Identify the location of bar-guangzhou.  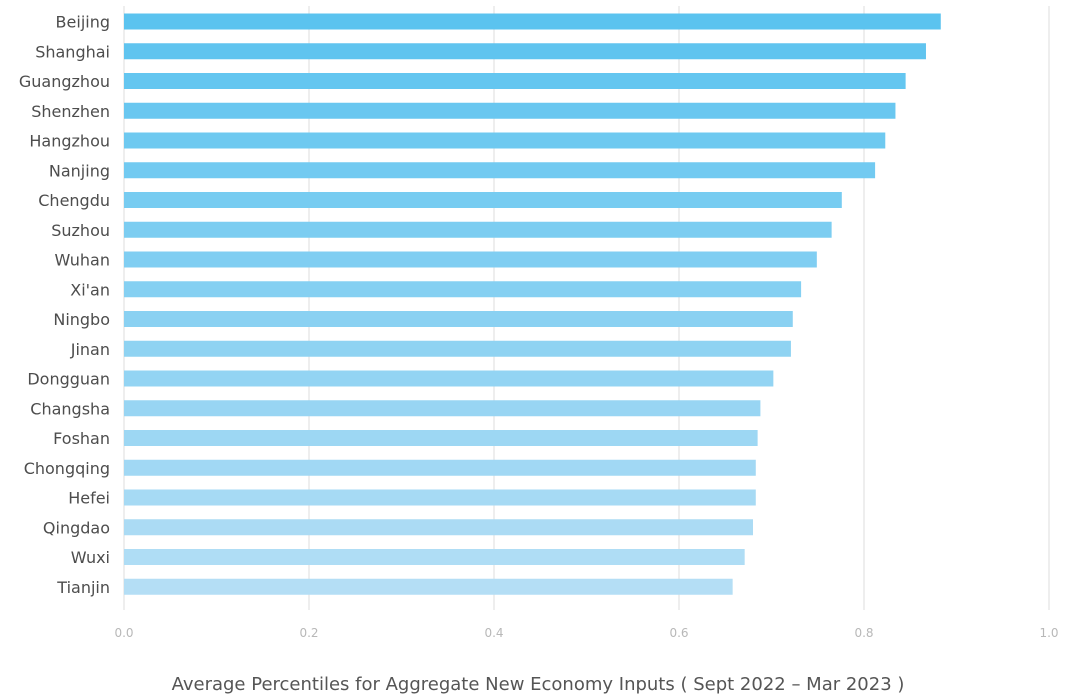
(515, 81).